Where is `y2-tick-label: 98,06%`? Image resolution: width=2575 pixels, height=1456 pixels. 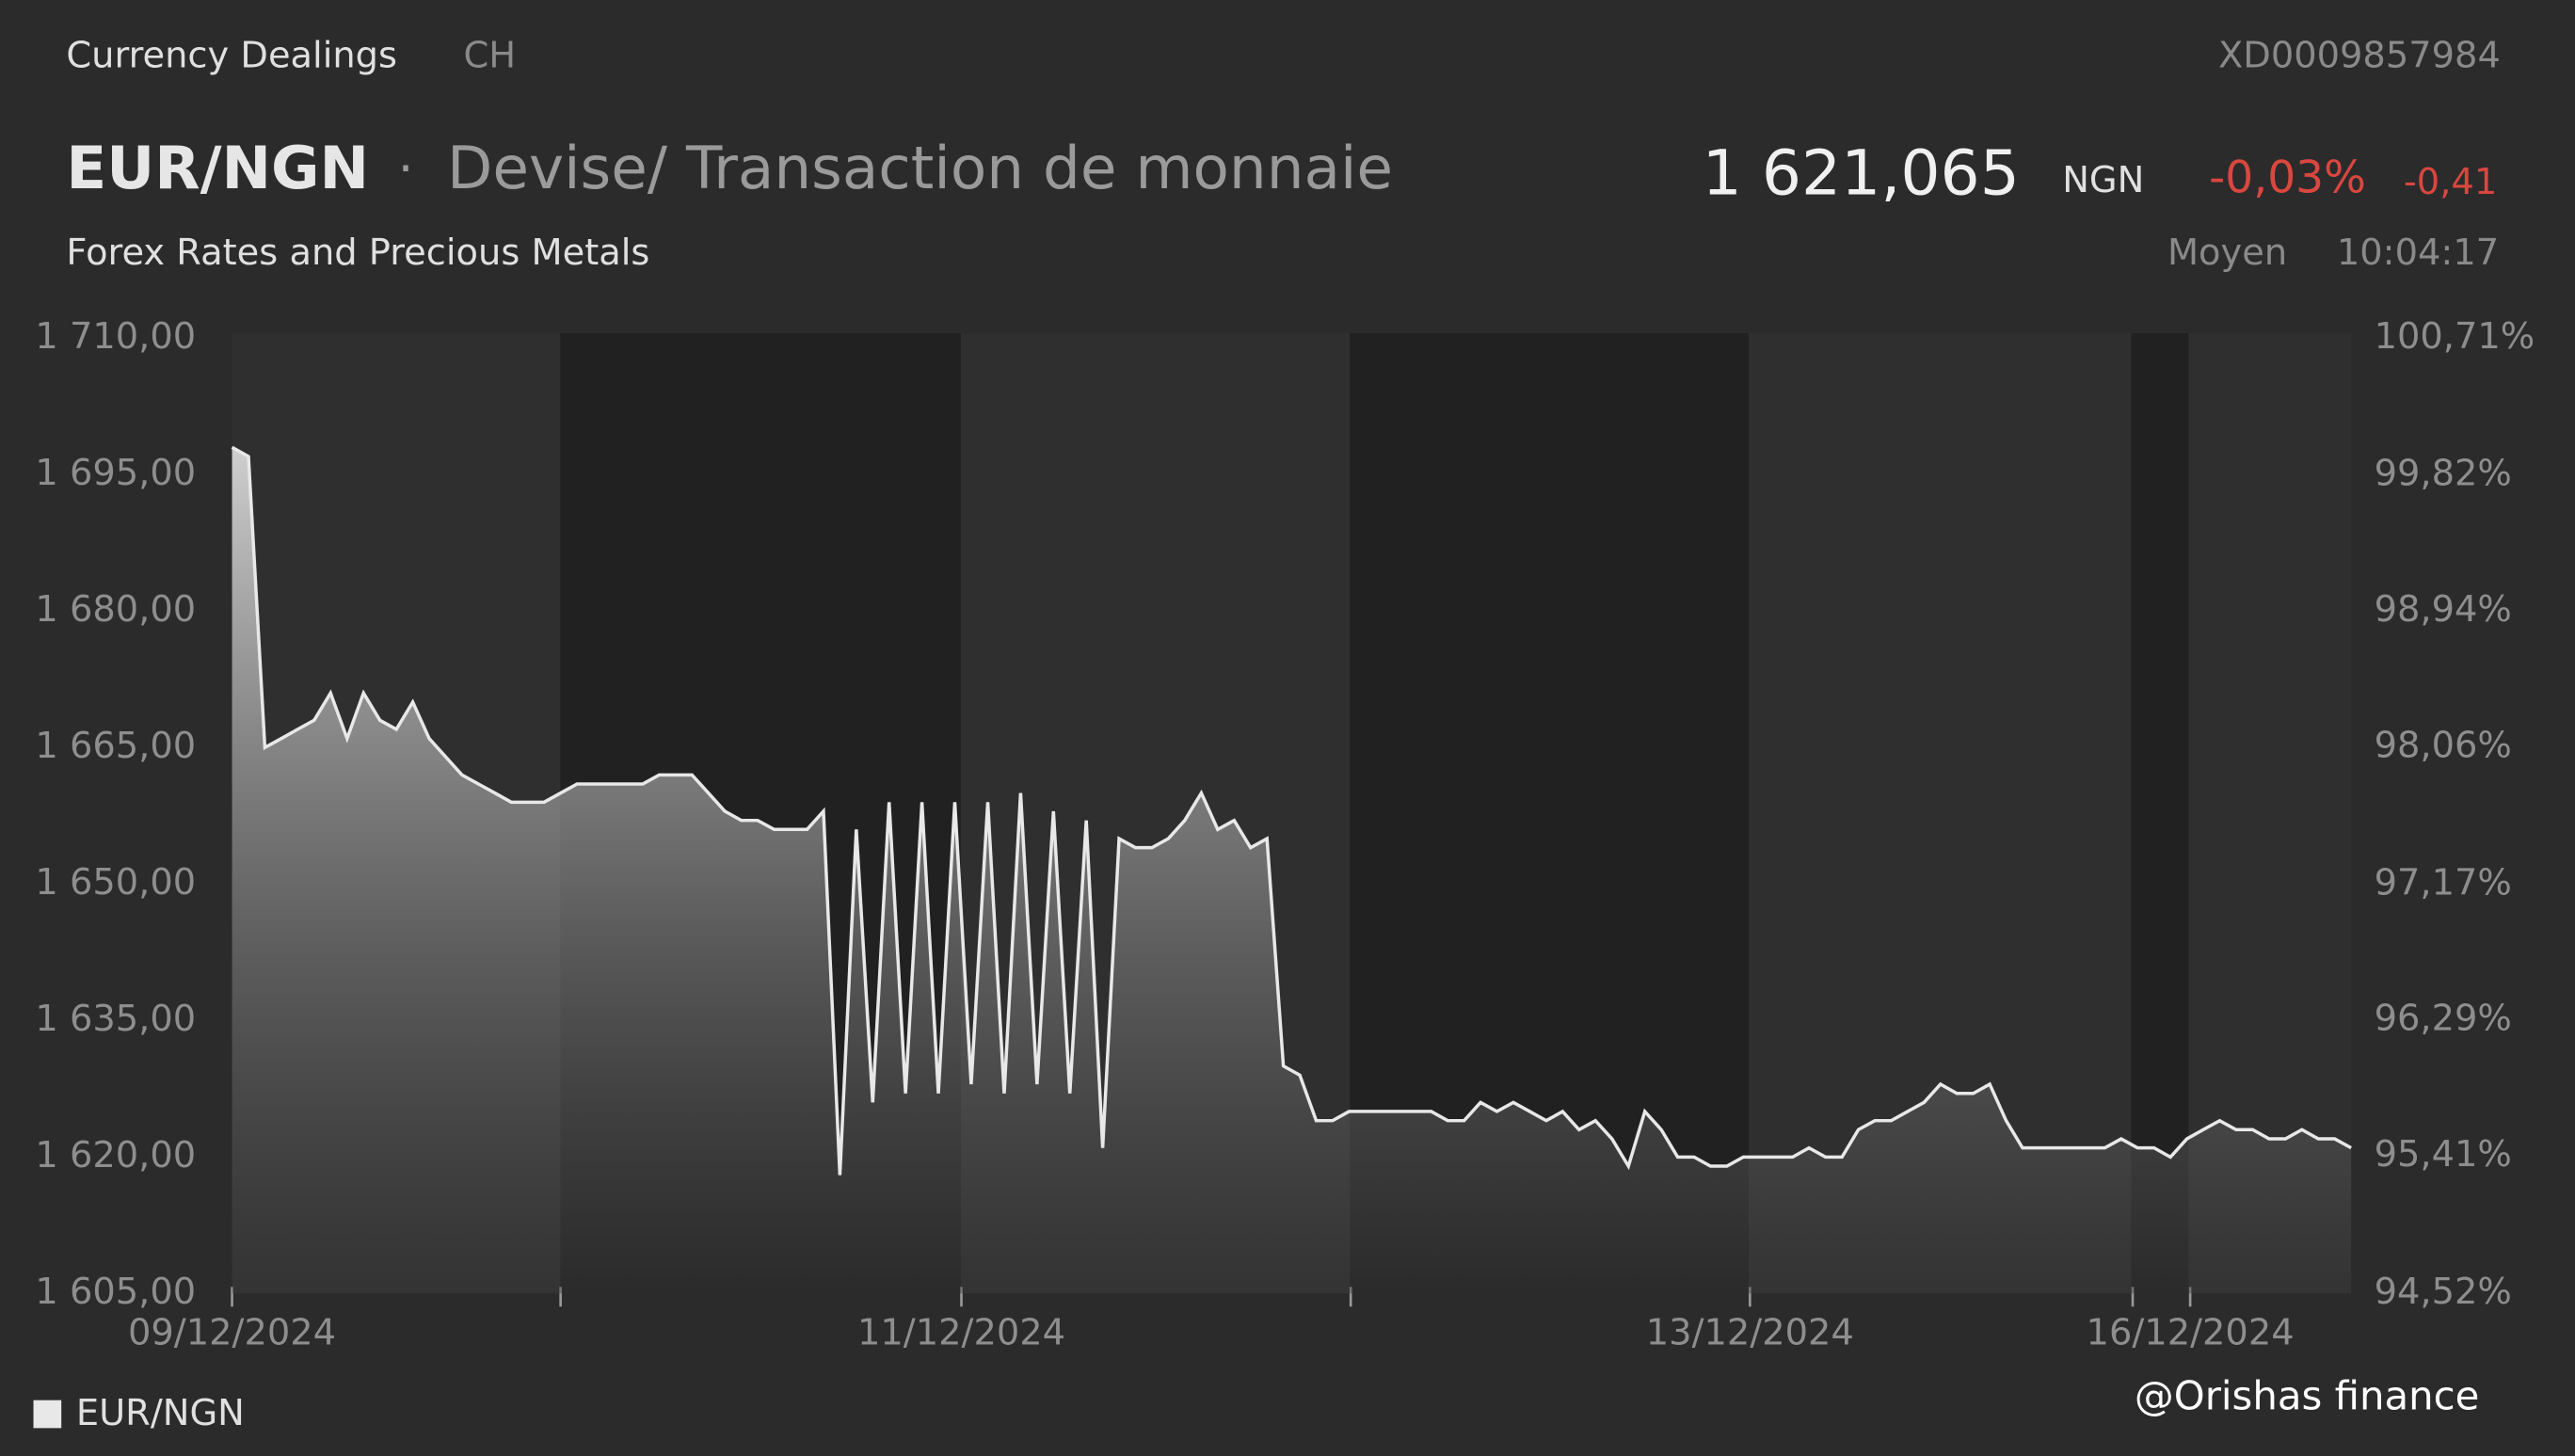 y2-tick-label: 98,06% is located at coordinates (2443, 745).